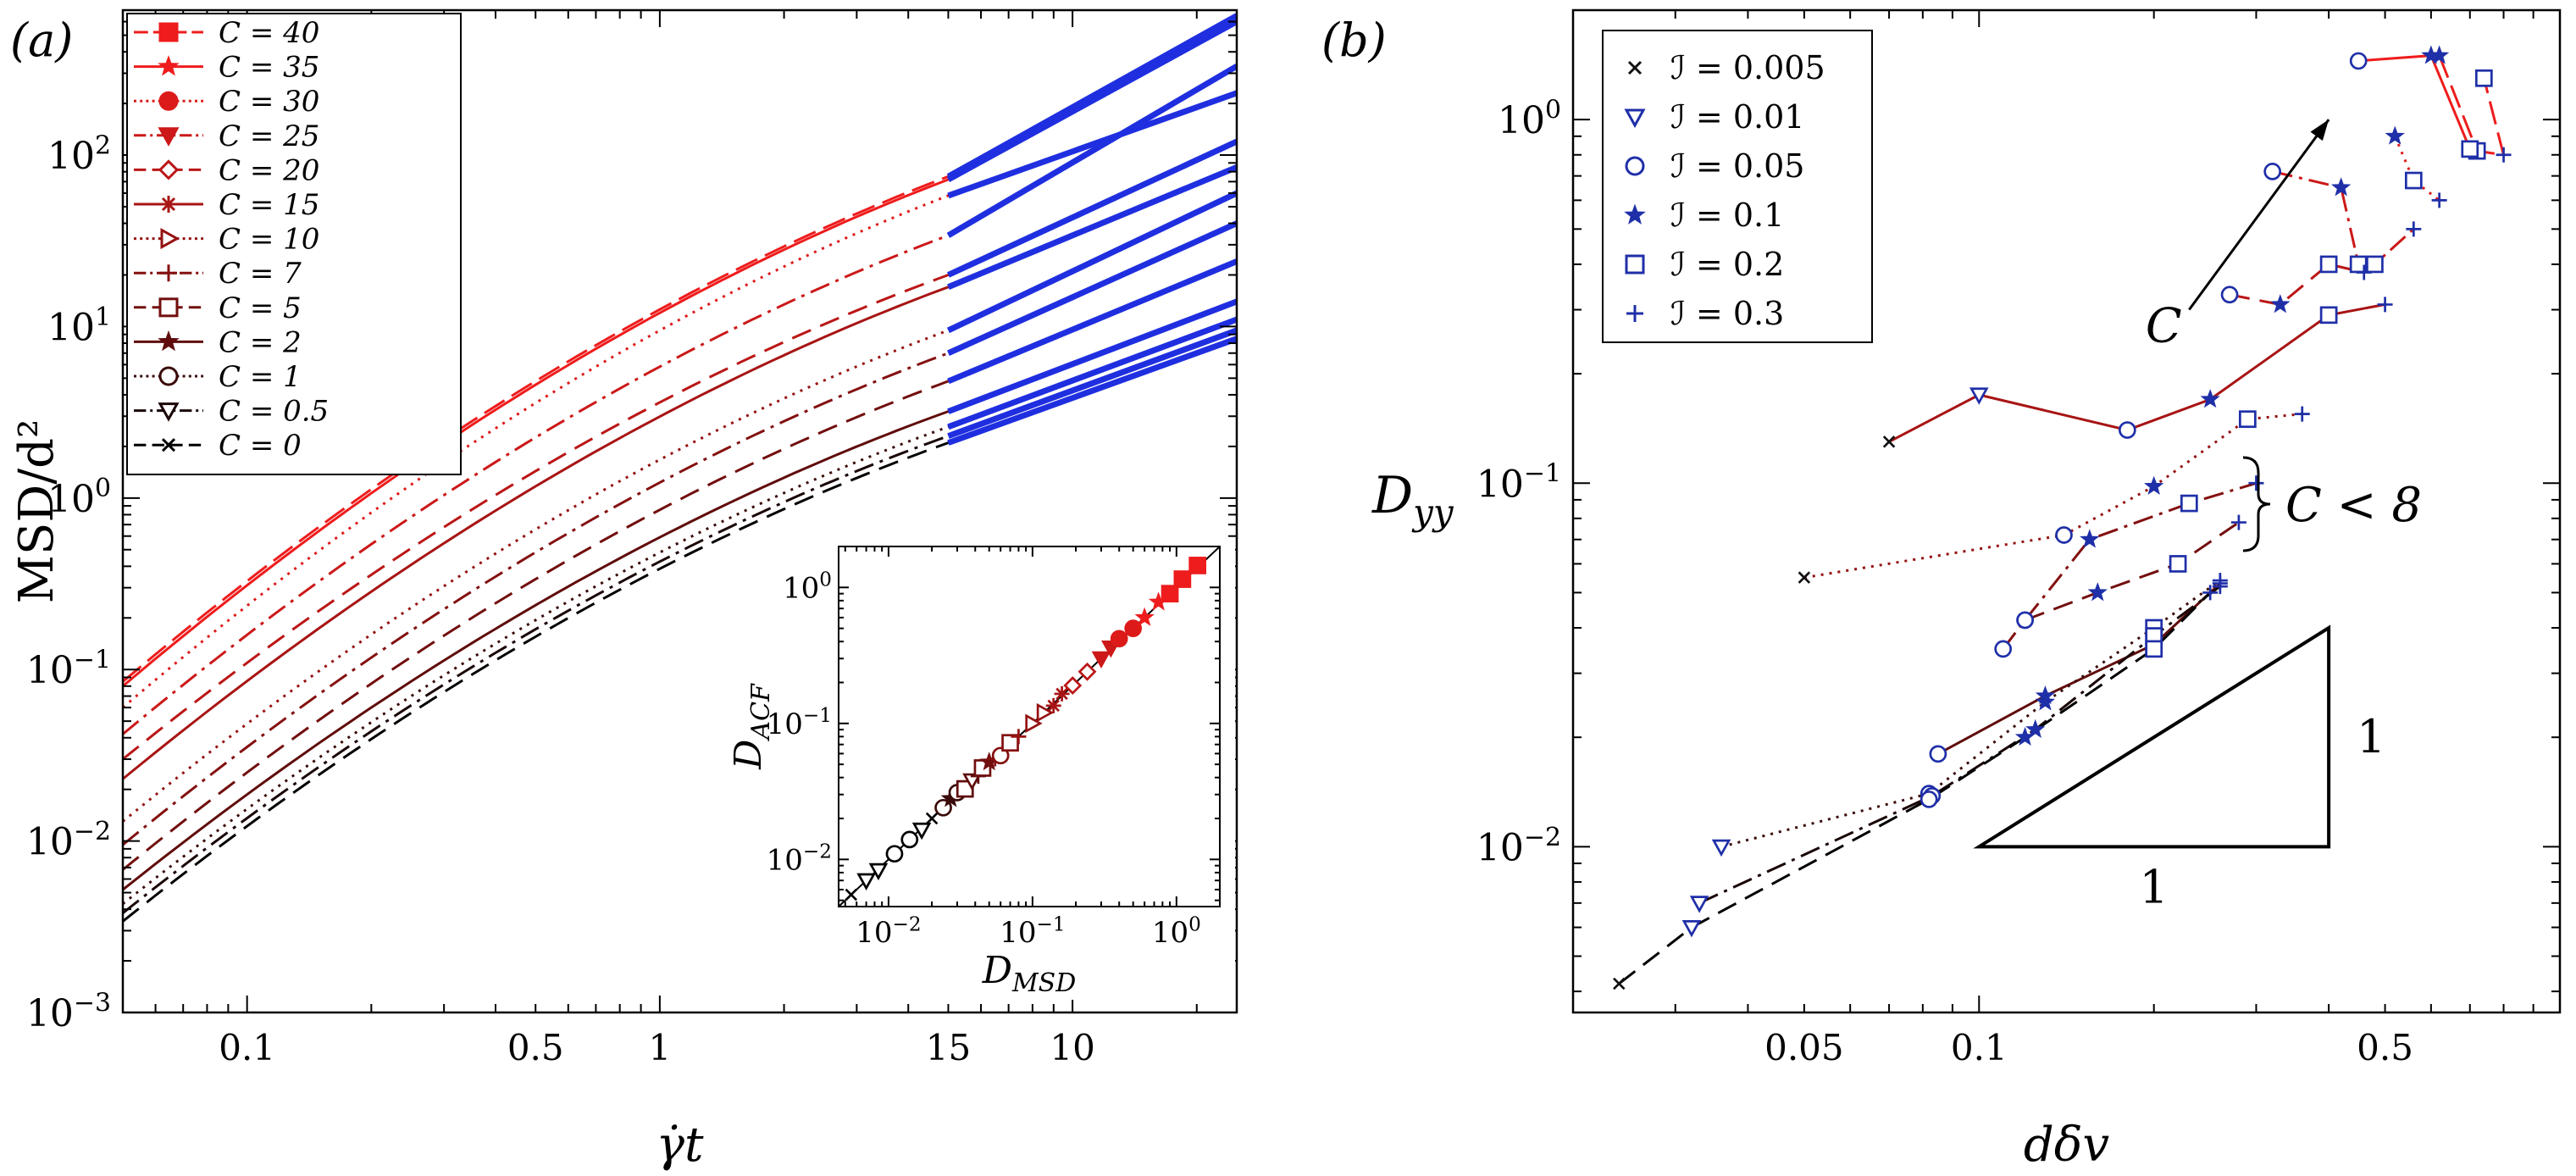  What do you see at coordinates (1518, 483) in the screenshot?
I see `y-tick-label: 10⁻¹` at bounding box center [1518, 483].